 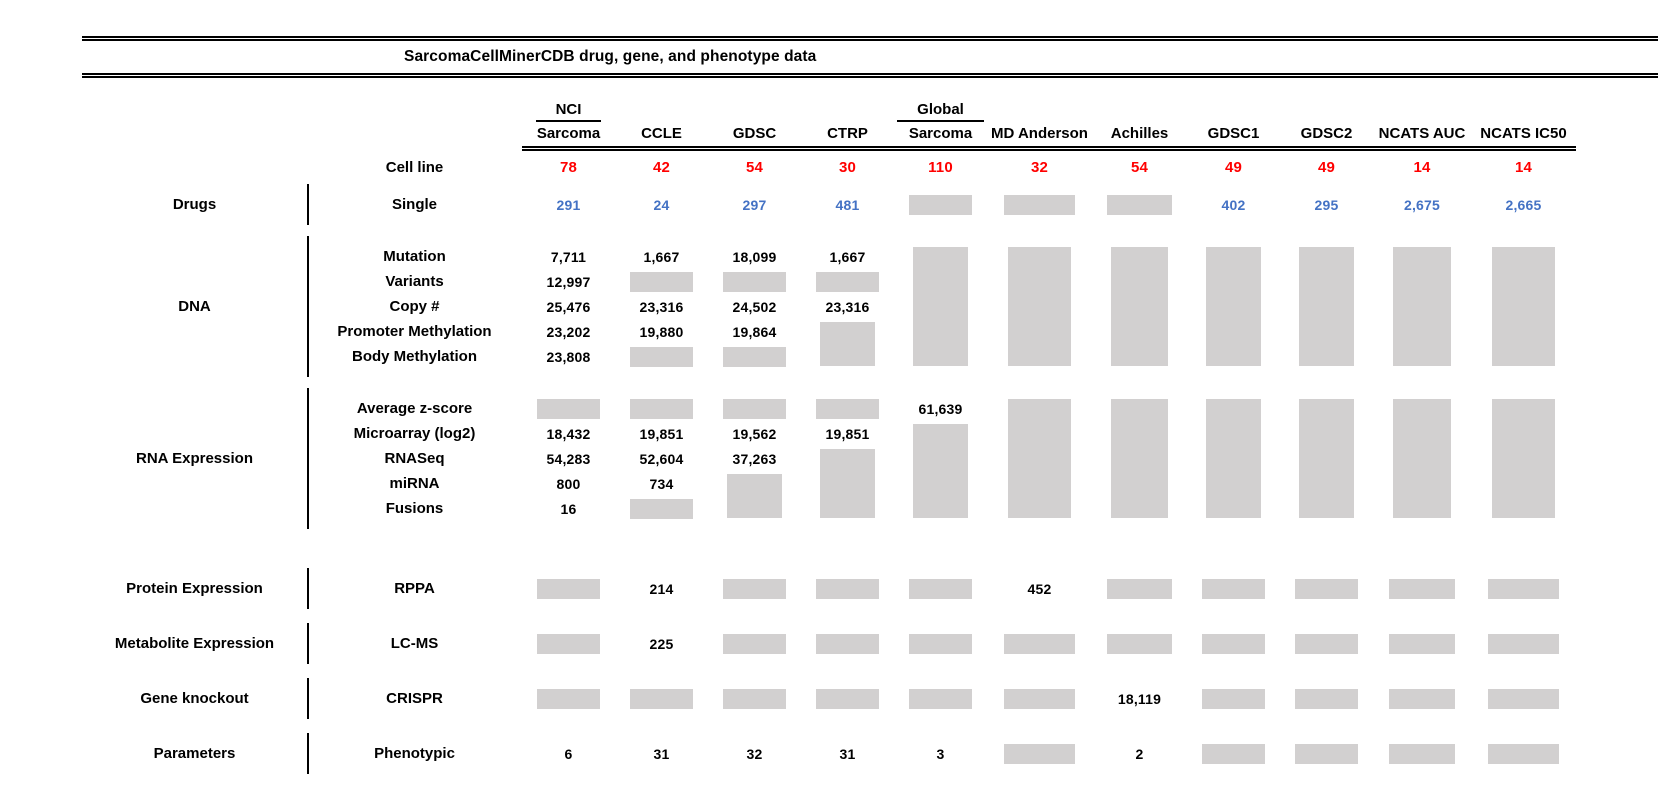 What do you see at coordinates (568, 167) in the screenshot?
I see `cell-line-count: 78` at bounding box center [568, 167].